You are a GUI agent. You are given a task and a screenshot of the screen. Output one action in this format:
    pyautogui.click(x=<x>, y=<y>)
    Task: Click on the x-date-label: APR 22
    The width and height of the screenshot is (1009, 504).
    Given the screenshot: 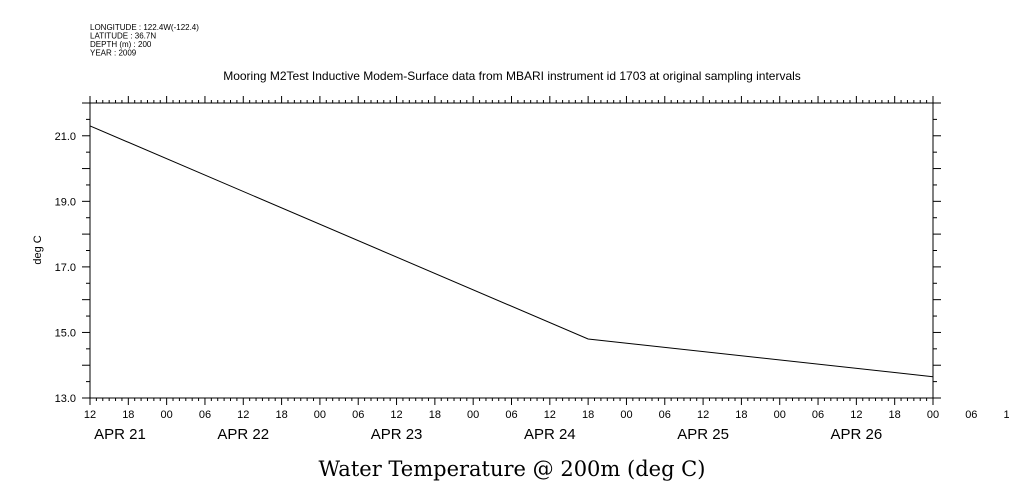 What is the action you would take?
    pyautogui.click(x=243, y=434)
    